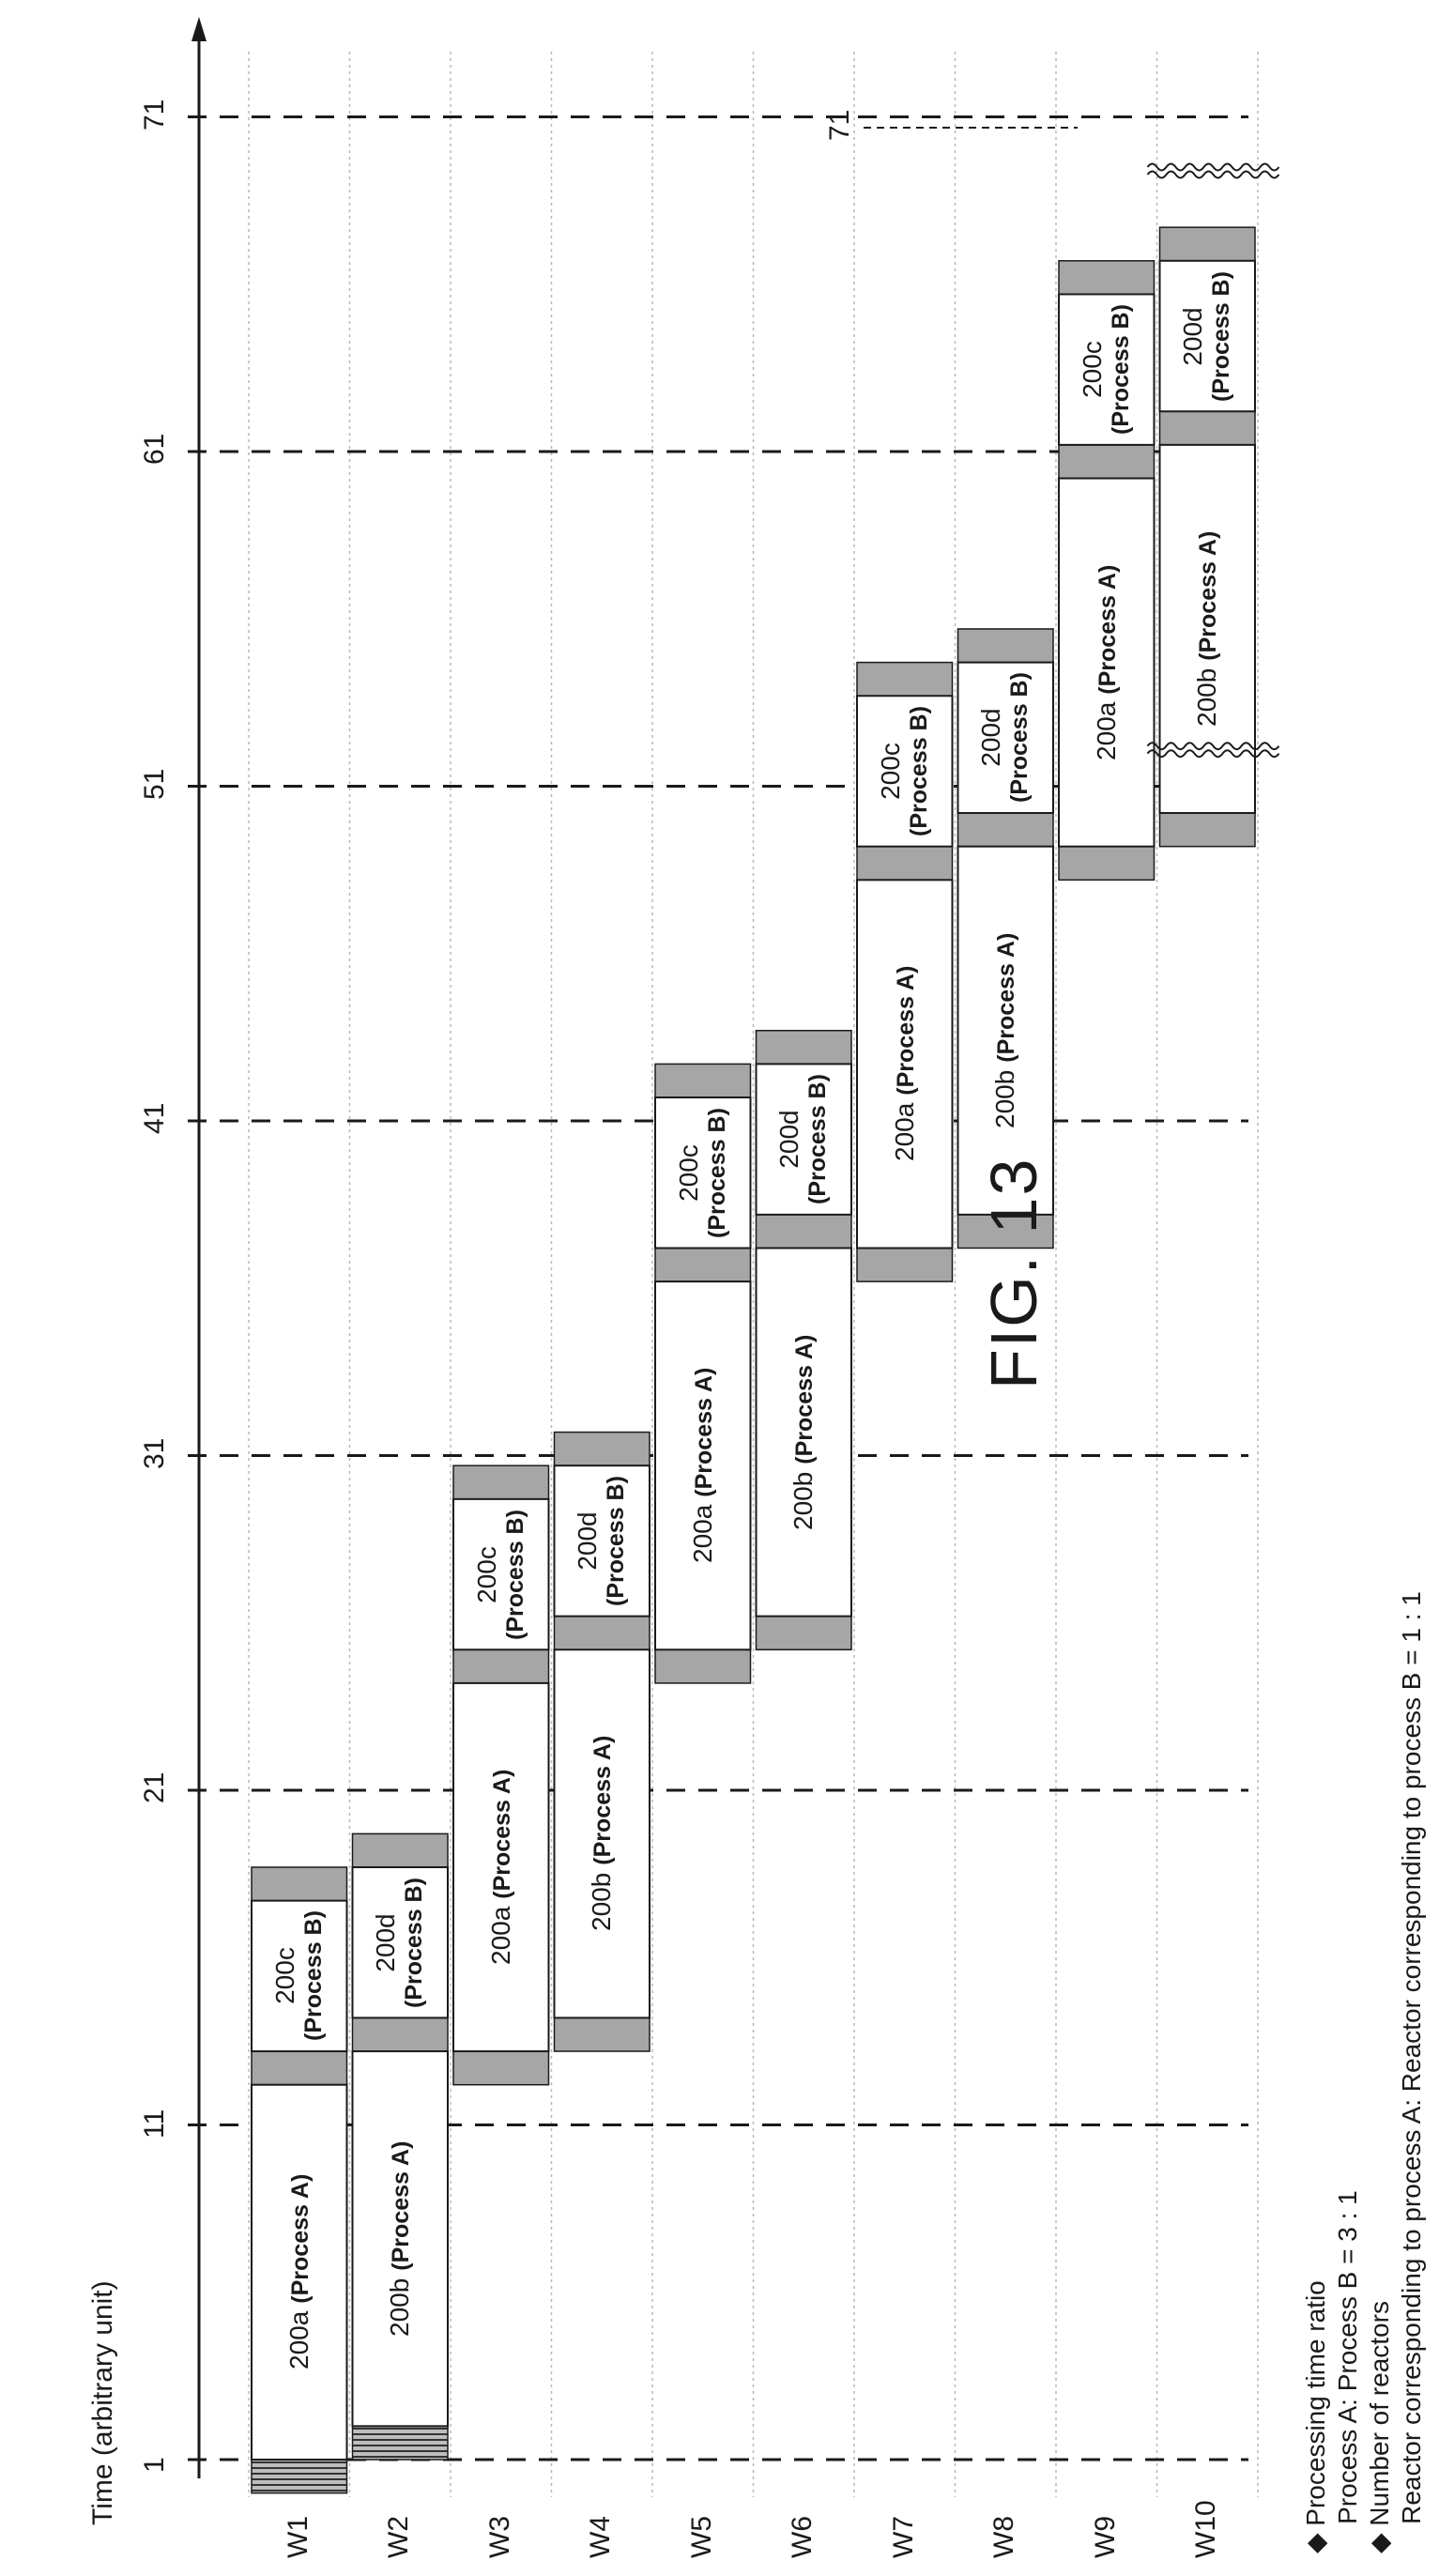  What do you see at coordinates (399, 2537) in the screenshot?
I see `wafer-label-w2: W2` at bounding box center [399, 2537].